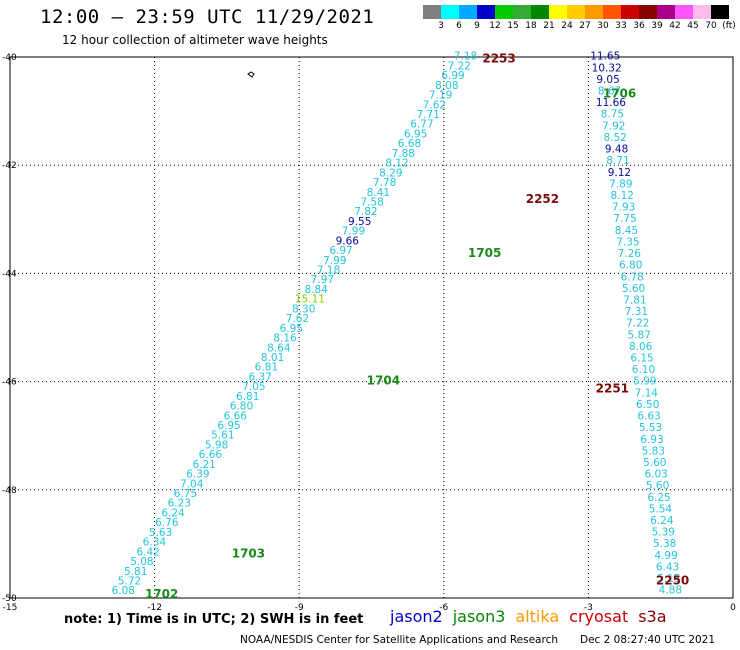 This screenshot has height=650, width=740. What do you see at coordinates (670, 591) in the screenshot?
I see `wave-height-value: 4.88` at bounding box center [670, 591].